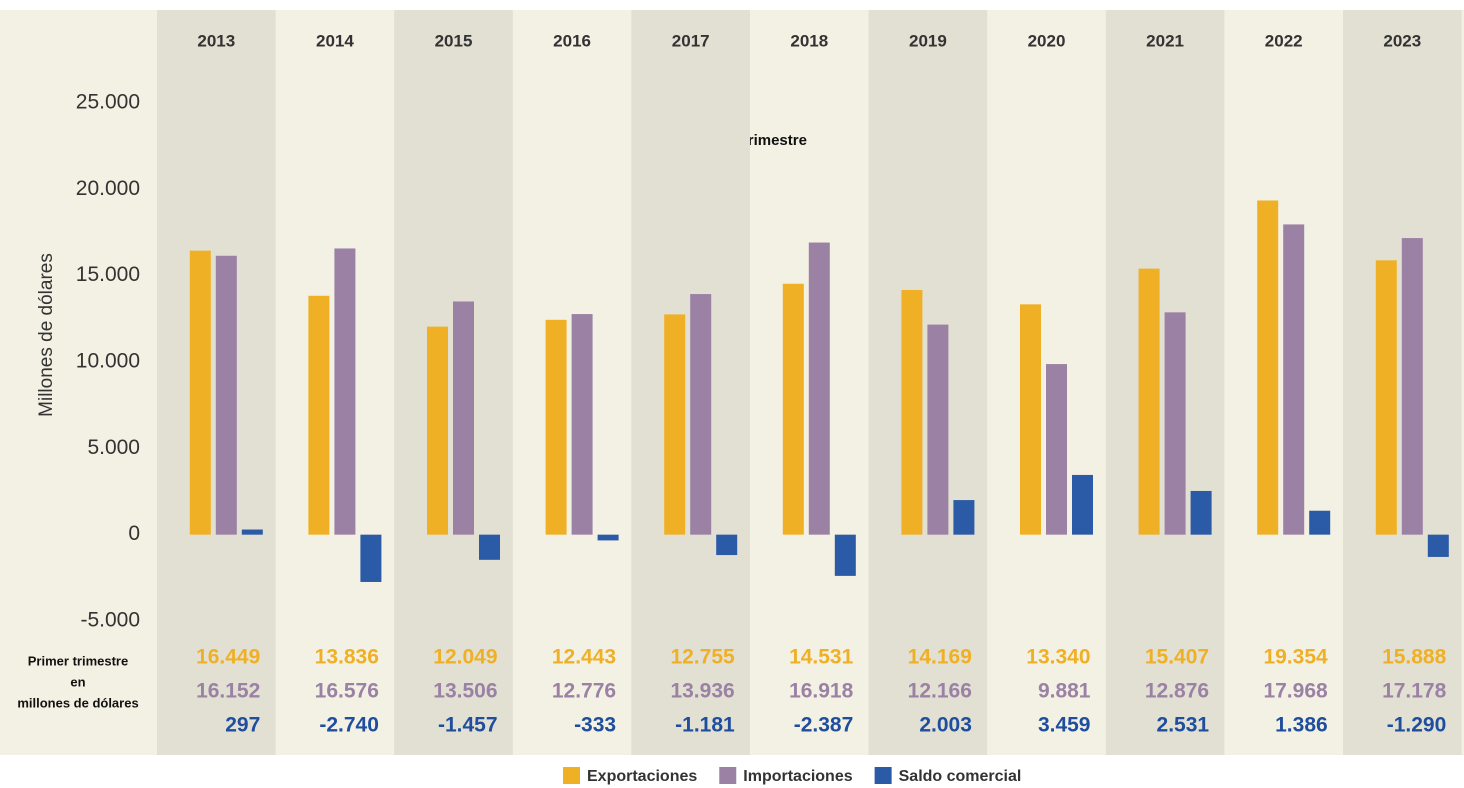 This screenshot has height=788, width=1464. What do you see at coordinates (1058, 657) in the screenshot?
I see `value-label: 13.340` at bounding box center [1058, 657].